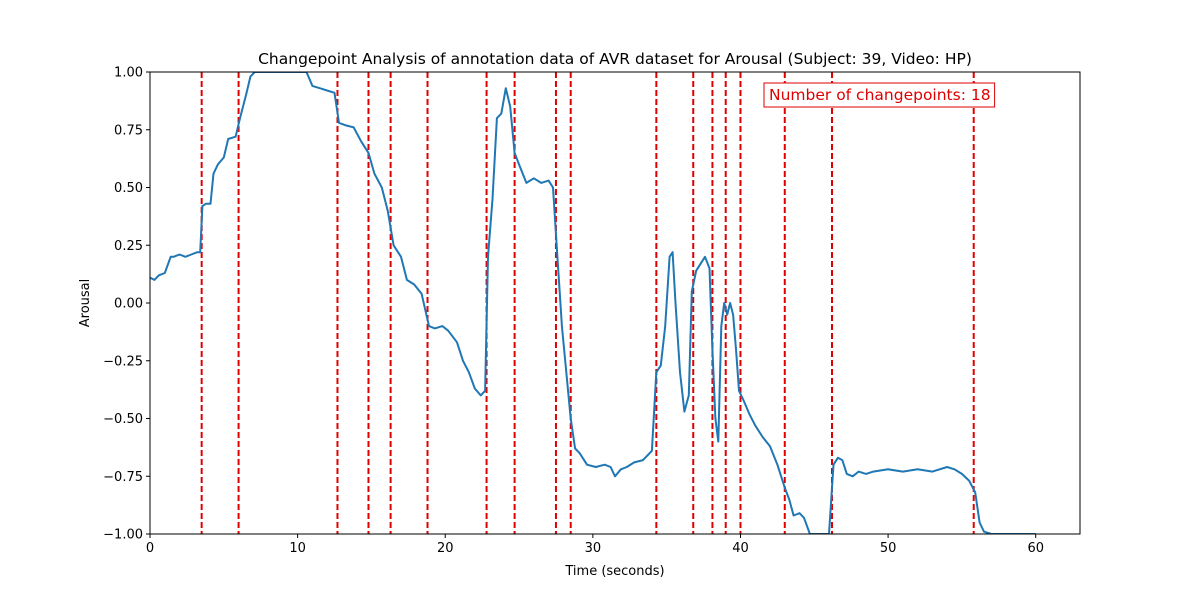 This screenshot has height=600, width=1200. Describe the element at coordinates (123, 477) in the screenshot. I see `y-tick-label: −0.75` at that location.